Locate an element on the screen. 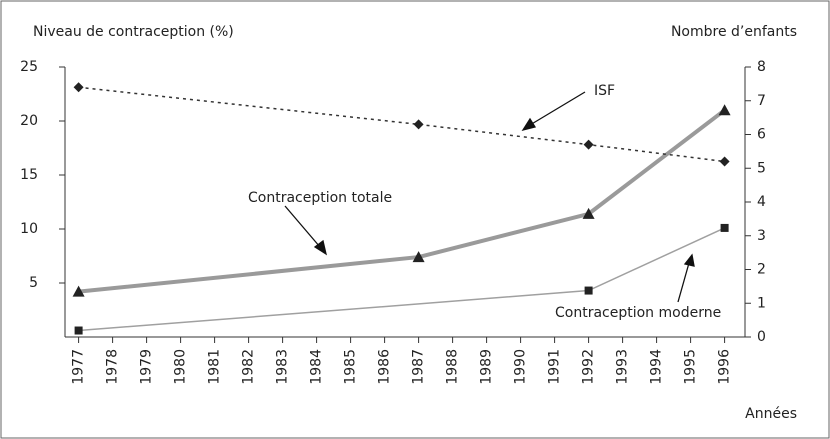  y2-tick-label: 3 is located at coordinates (761, 236).